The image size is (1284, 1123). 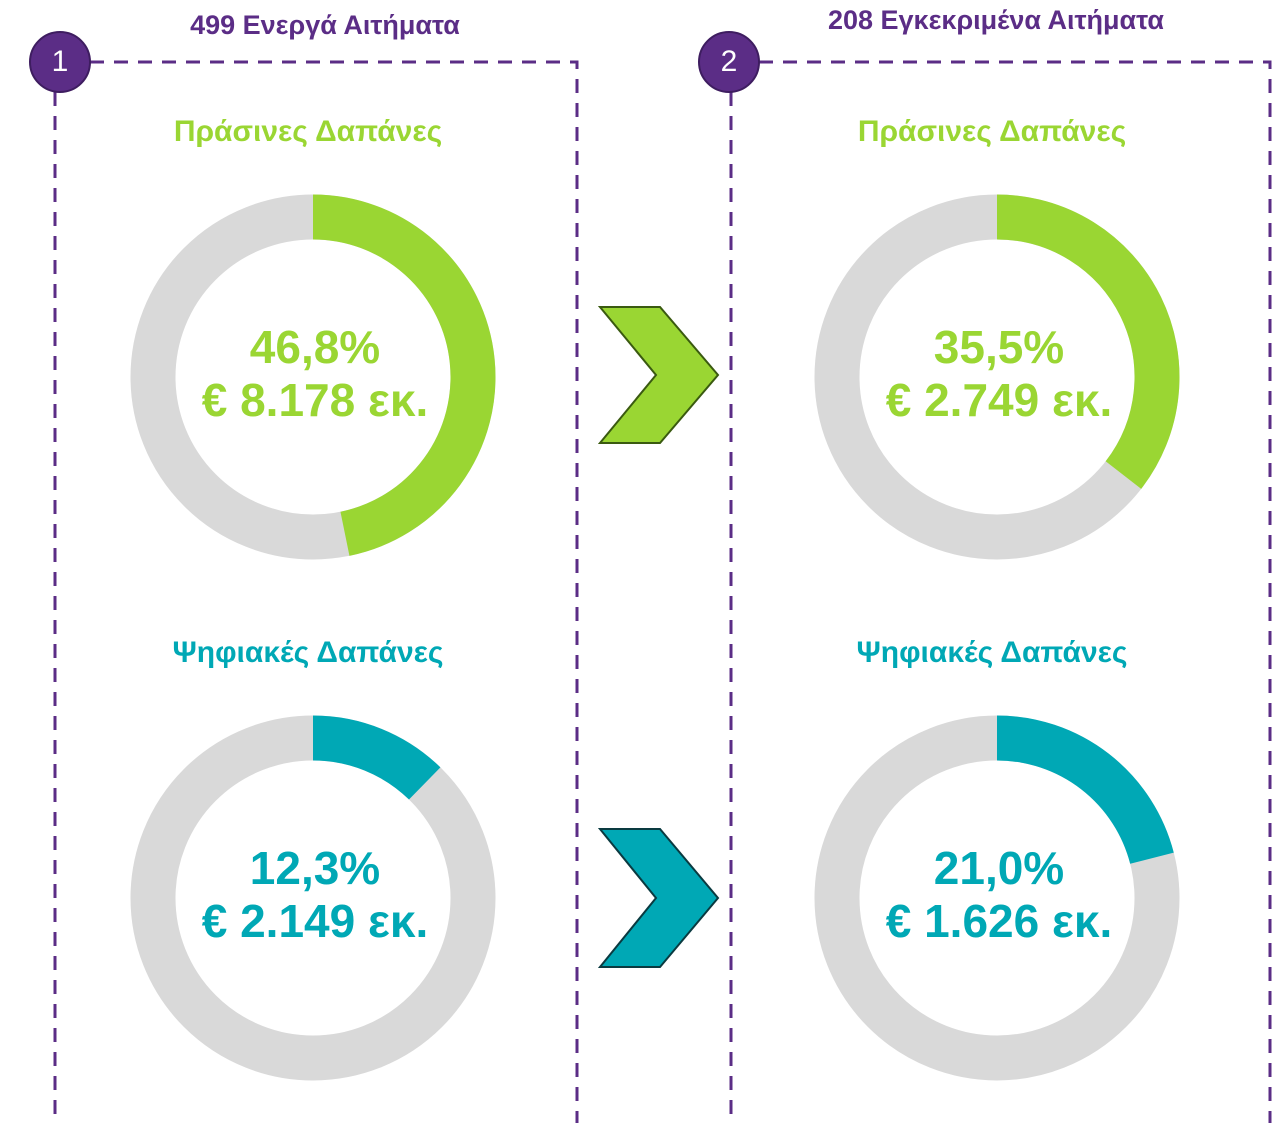 I want to click on value-label: 12,3%, so click(x=315, y=868).